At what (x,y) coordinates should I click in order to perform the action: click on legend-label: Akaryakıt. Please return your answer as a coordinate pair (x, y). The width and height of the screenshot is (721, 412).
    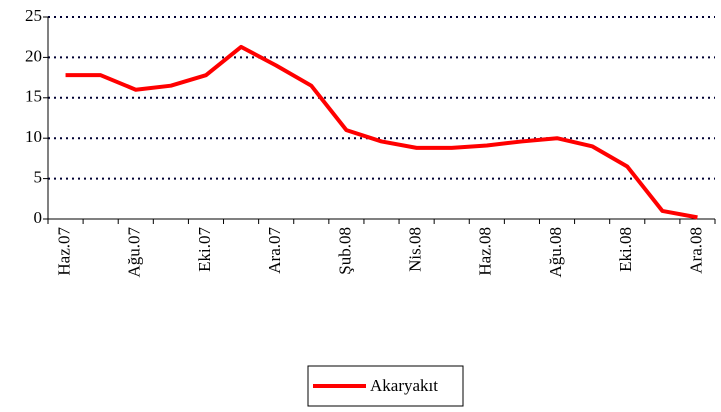
    Looking at the image, I should click on (404, 385).